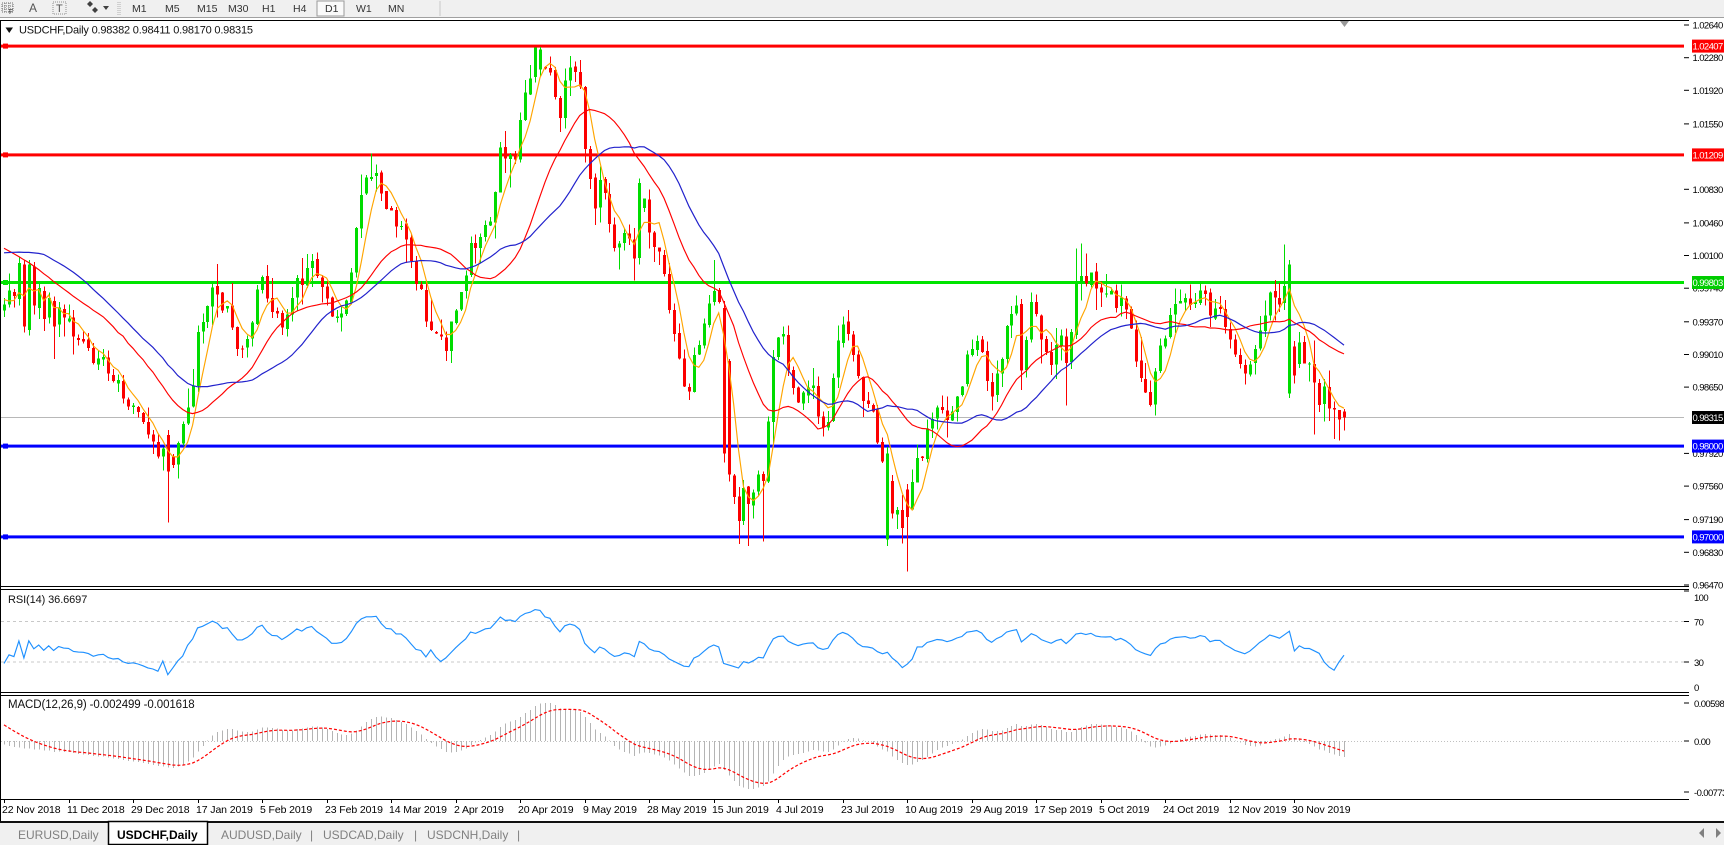 The width and height of the screenshot is (1724, 845). I want to click on svg-text: 5 Feb 2019, so click(286, 810).